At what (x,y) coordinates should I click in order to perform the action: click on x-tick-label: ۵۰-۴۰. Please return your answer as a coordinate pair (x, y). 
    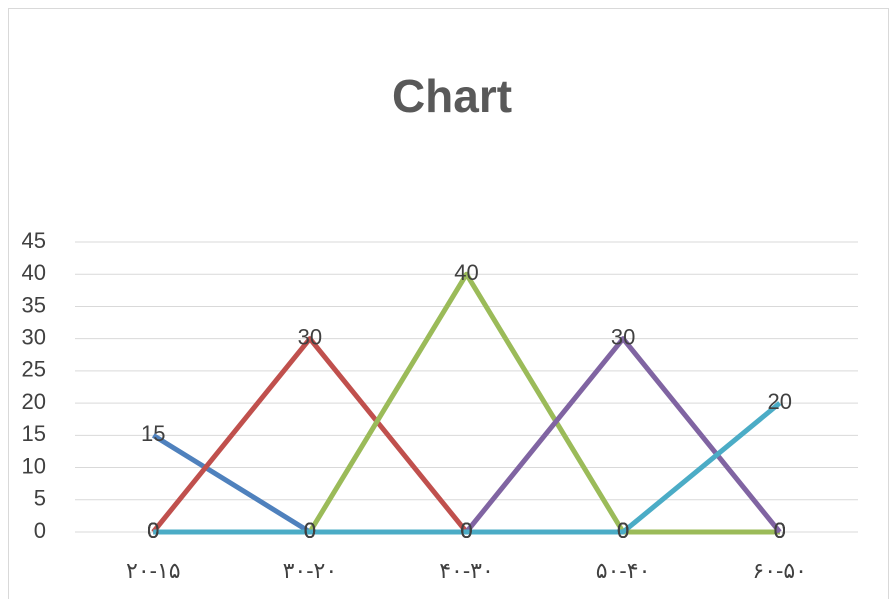
    Looking at the image, I should click on (623, 570).